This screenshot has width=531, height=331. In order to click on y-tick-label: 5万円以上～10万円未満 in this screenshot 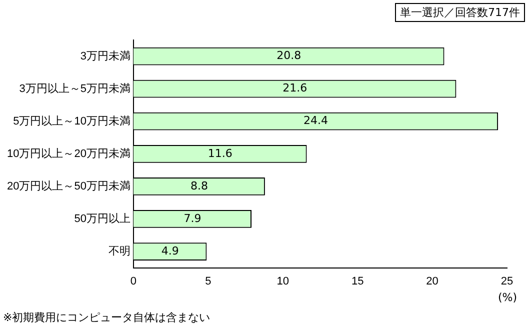, I will do `click(71, 121)`.